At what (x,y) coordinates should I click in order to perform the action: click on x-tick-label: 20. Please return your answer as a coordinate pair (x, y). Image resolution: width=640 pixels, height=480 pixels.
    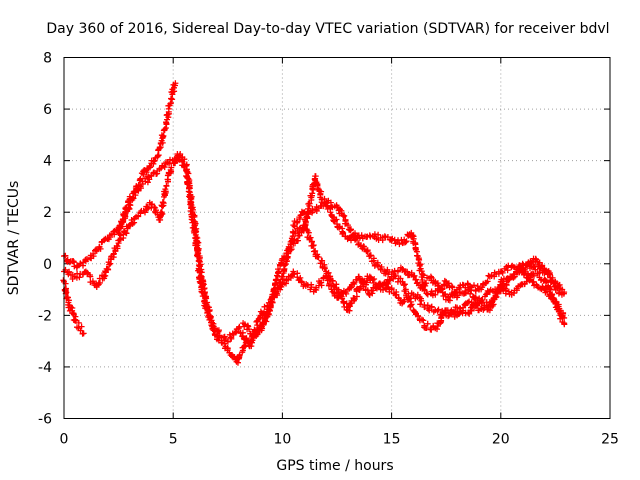
    Looking at the image, I should click on (501, 440).